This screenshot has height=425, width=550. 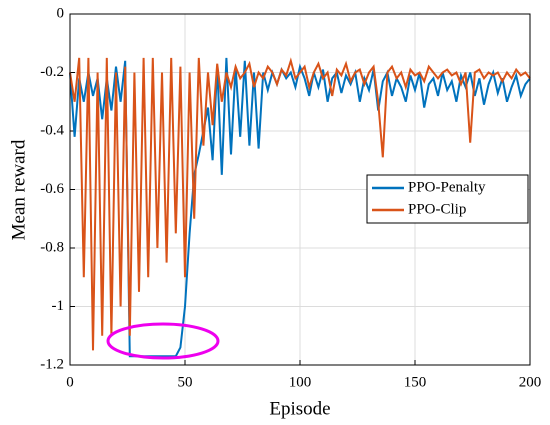 I want to click on legend-box, so click(x=447, y=199).